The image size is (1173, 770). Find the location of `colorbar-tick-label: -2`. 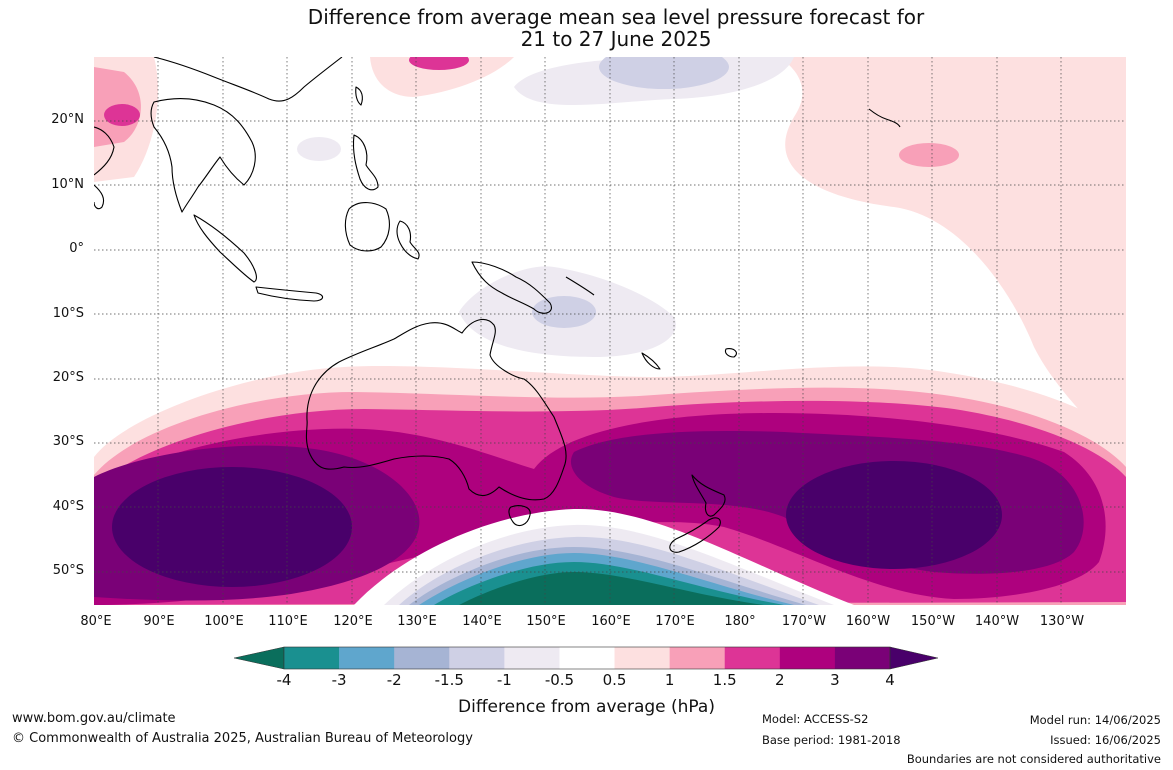

colorbar-tick-label: -2 is located at coordinates (394, 680).